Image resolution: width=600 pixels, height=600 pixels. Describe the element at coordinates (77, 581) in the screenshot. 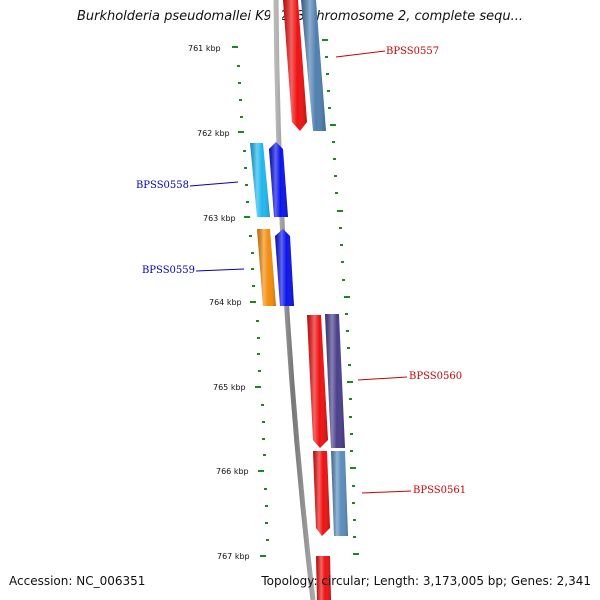

I see `accession-text: Accession: NC_006351` at that location.